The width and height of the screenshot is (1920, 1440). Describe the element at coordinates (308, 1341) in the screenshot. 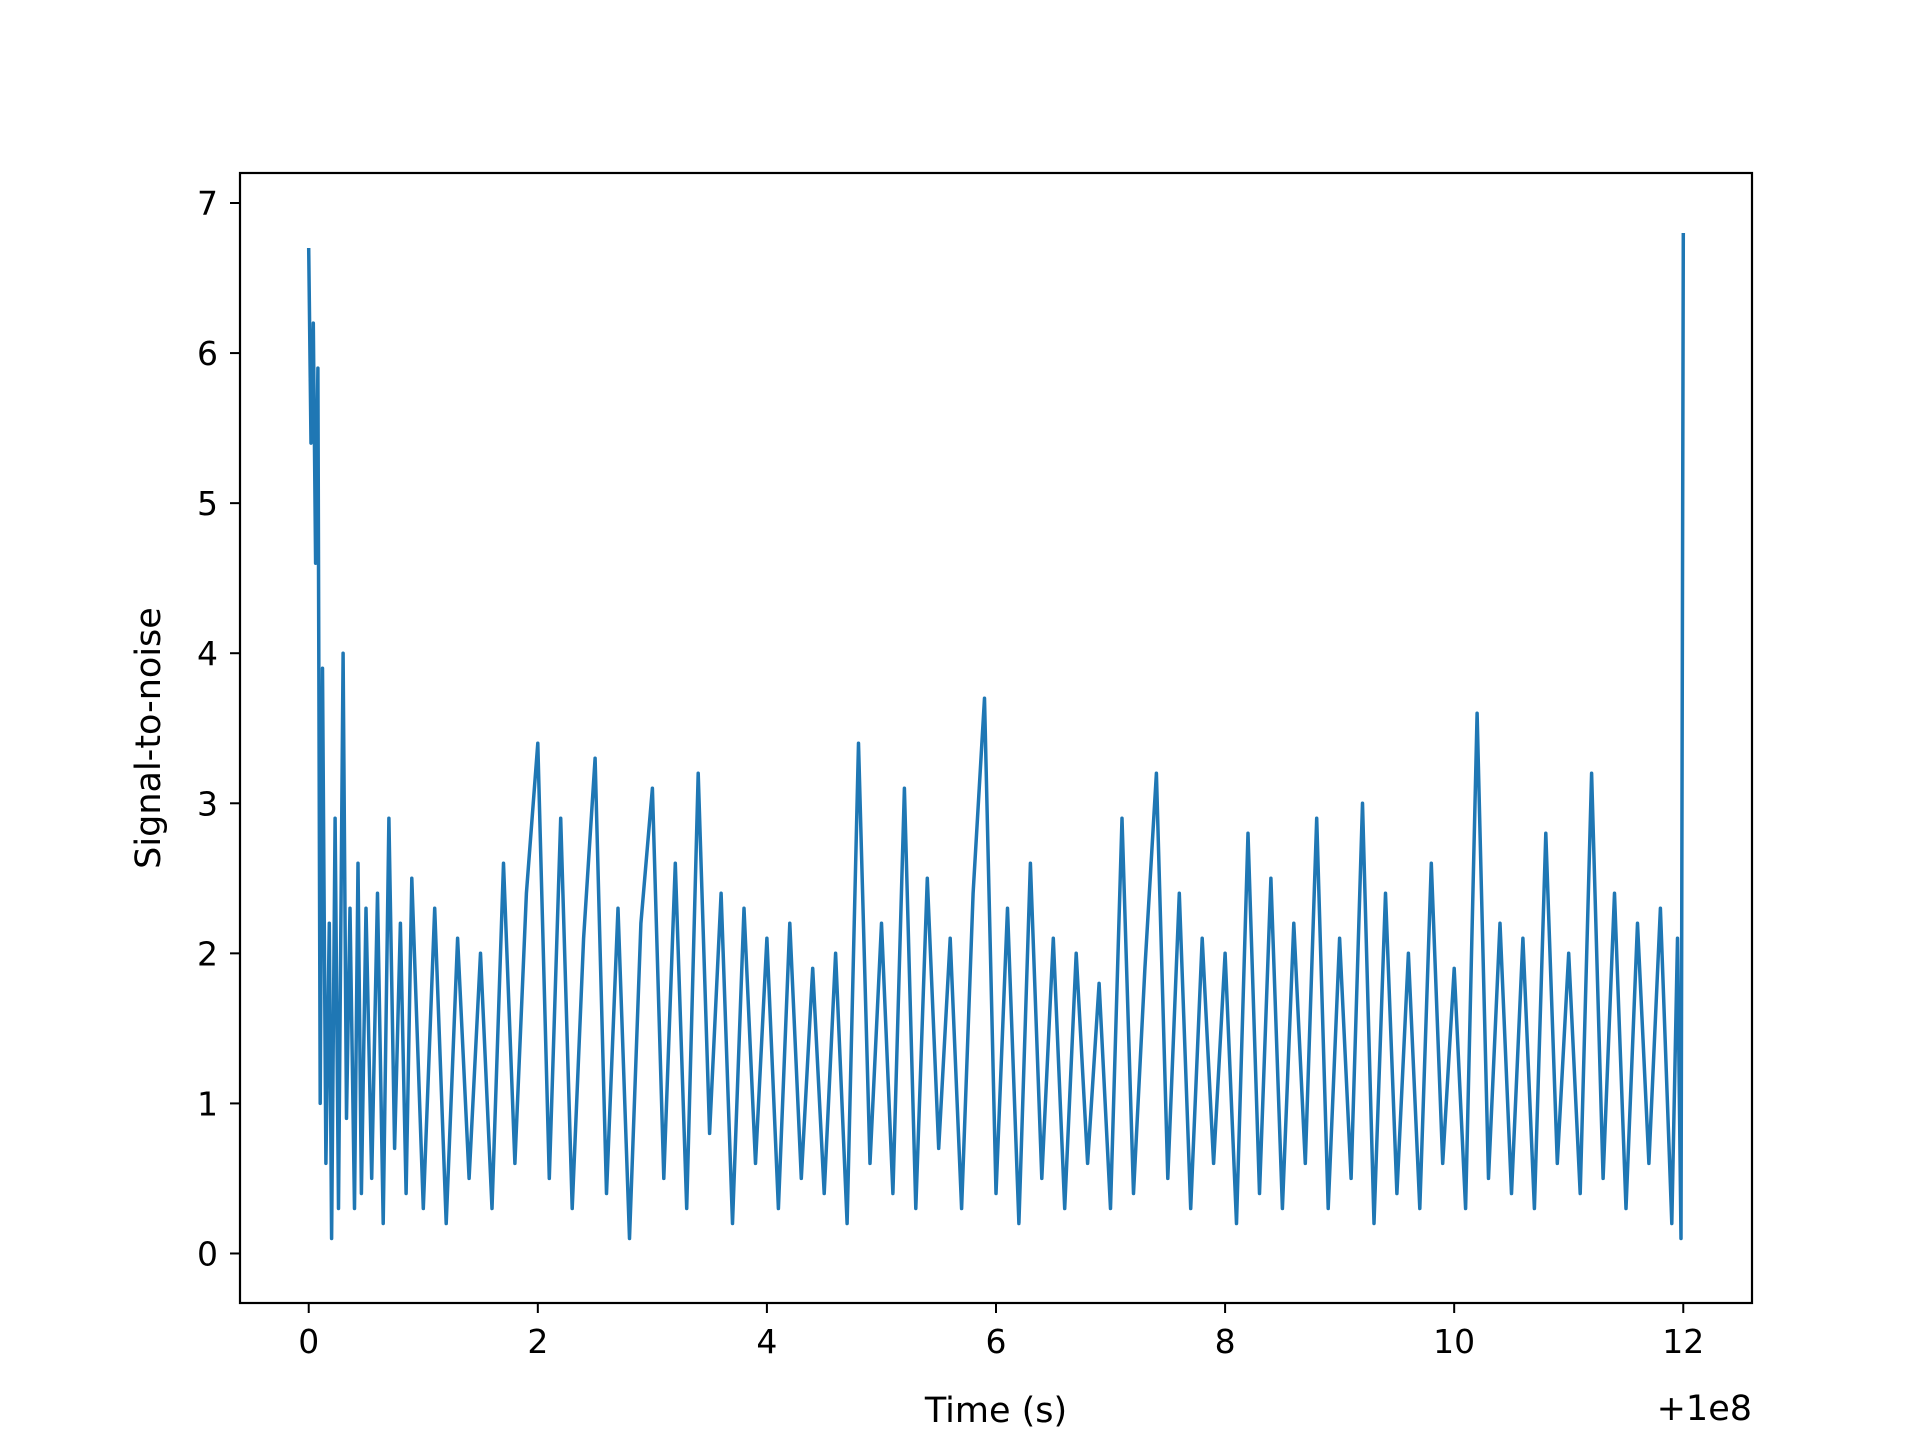

I see `x-tick-label: 0` at that location.